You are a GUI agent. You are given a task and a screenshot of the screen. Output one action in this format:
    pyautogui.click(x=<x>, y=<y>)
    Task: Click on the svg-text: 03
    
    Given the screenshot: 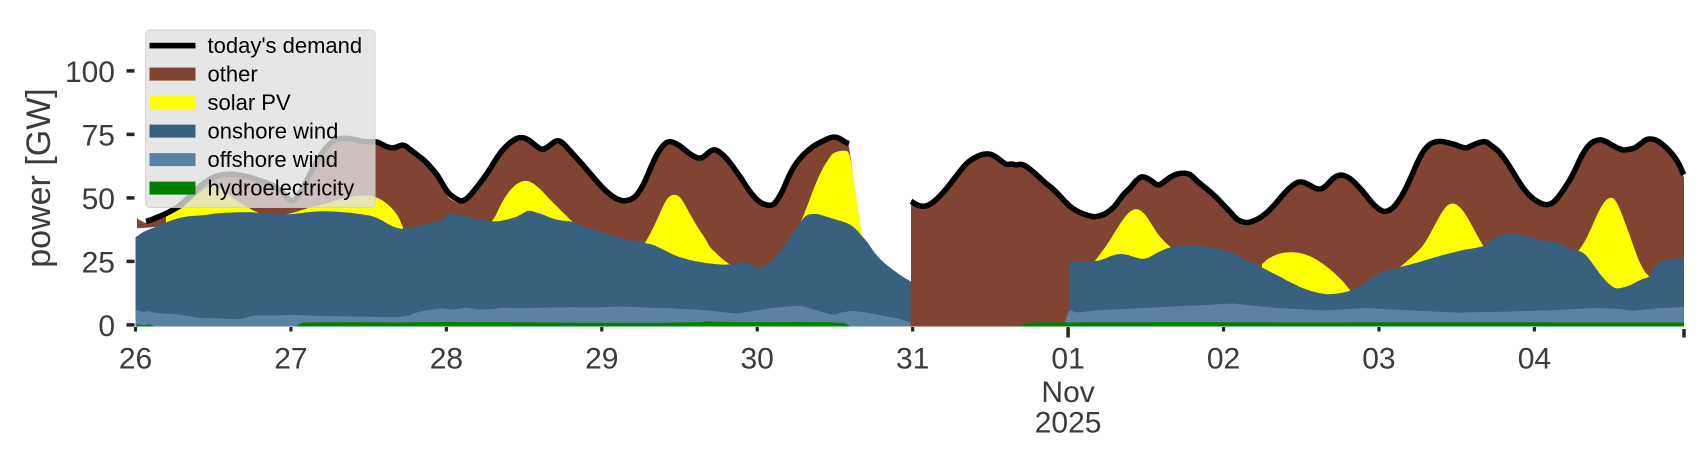 What is the action you would take?
    pyautogui.click(x=1378, y=359)
    